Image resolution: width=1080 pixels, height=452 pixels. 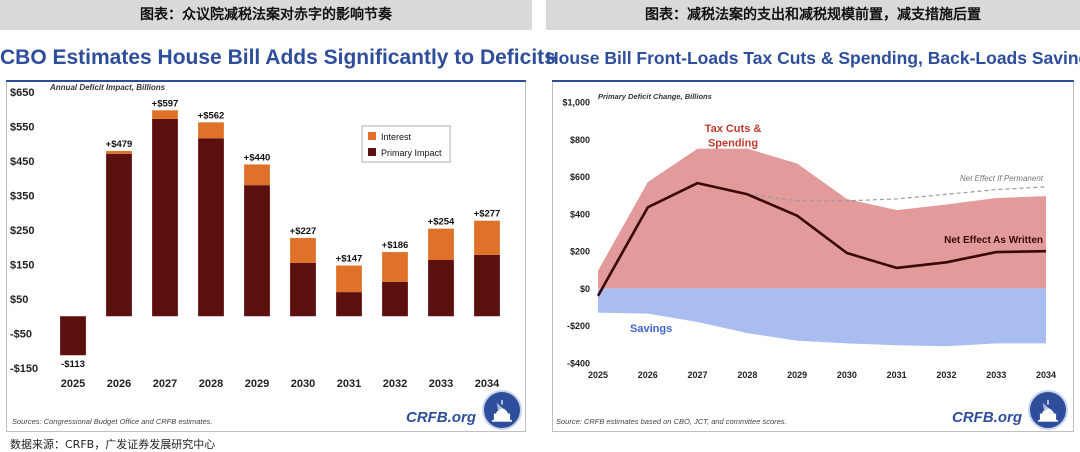 What do you see at coordinates (813, 15) in the screenshot?
I see `right-panel-header: 图表：减税法案的支出和减税规模前置，减支措施后置` at bounding box center [813, 15].